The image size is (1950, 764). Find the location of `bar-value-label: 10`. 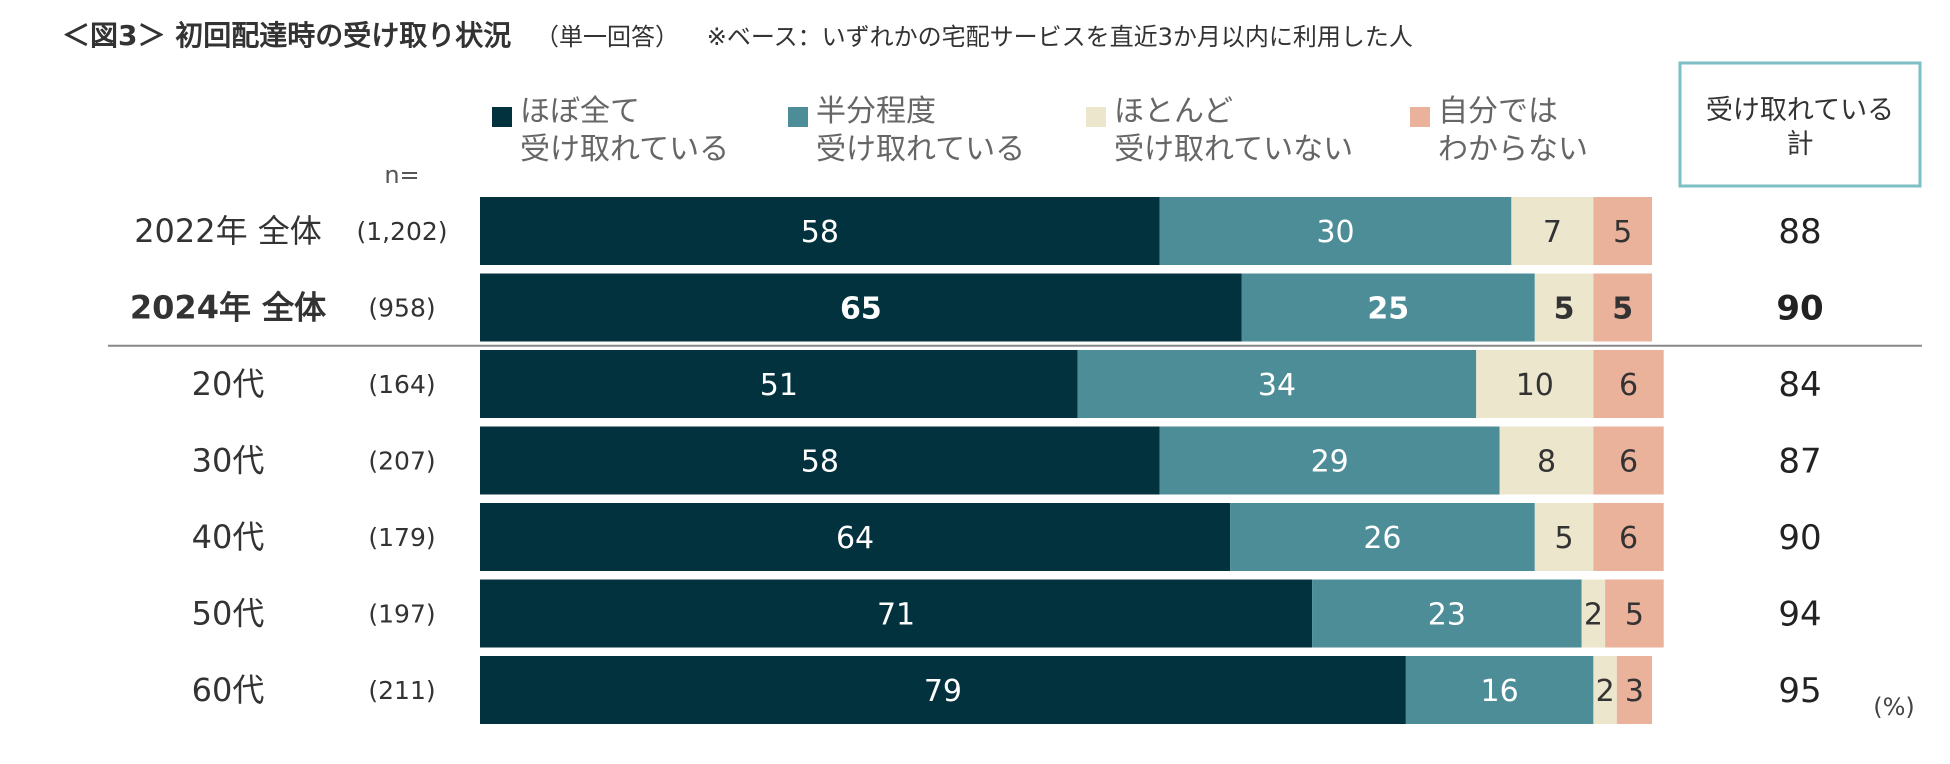

bar-value-label: 10 is located at coordinates (1535, 385).